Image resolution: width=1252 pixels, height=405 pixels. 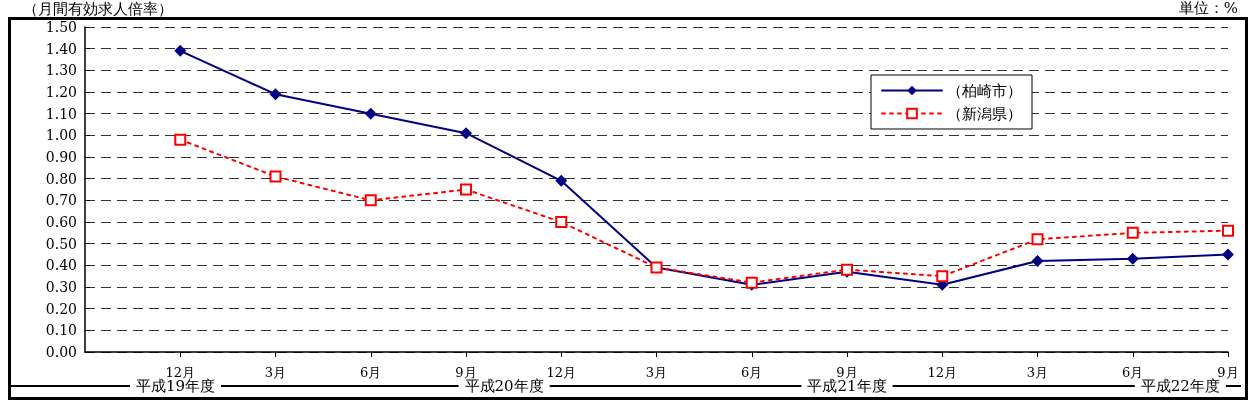 I want to click on legend-label: （柏崎市）, so click(x=984, y=90).